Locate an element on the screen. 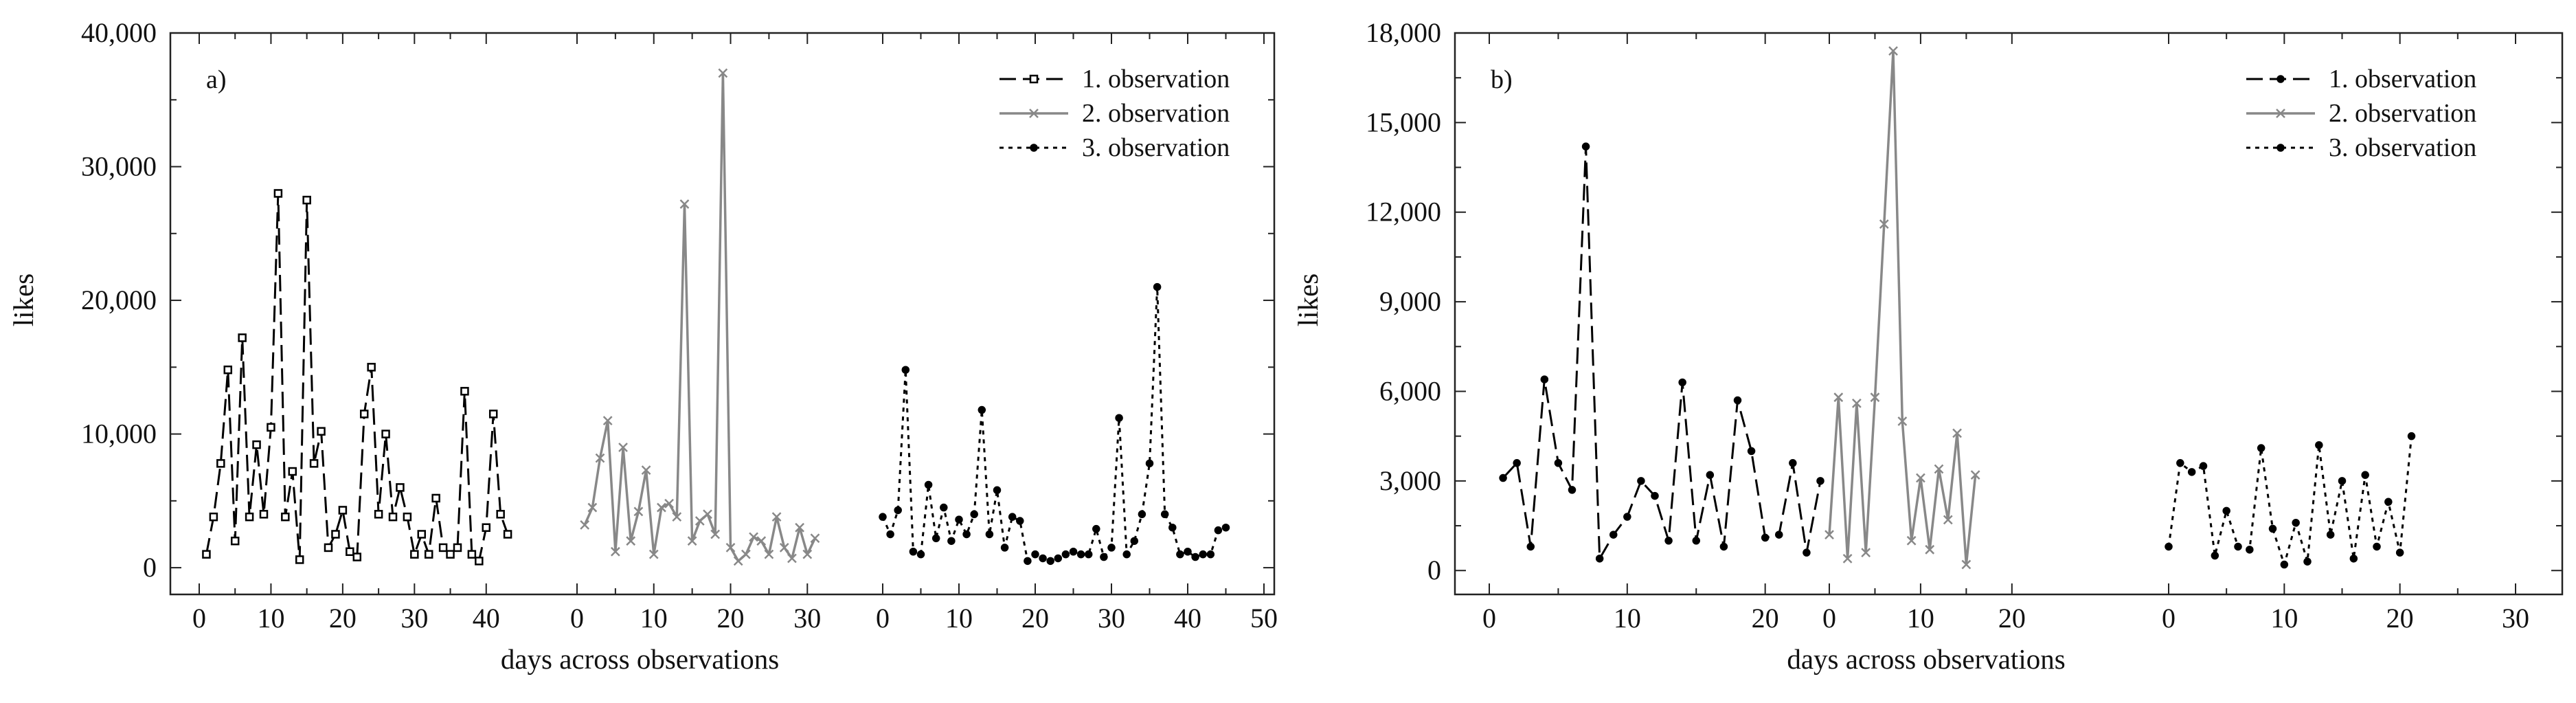 This screenshot has height=703, width=2576. legend-label-b-1: 1. observation is located at coordinates (2402, 79).